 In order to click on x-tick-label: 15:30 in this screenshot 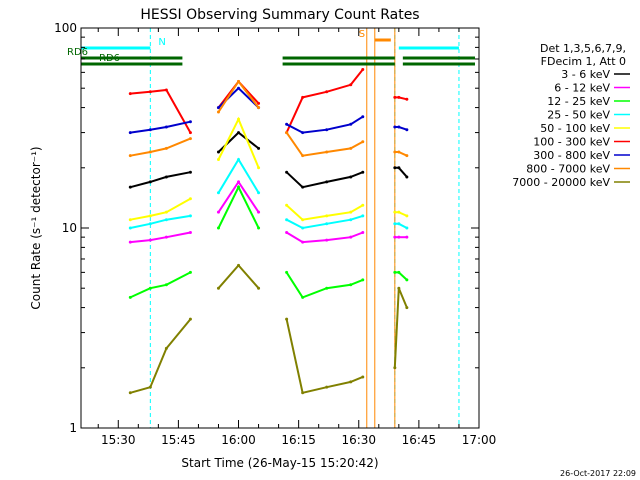, I will do `click(118, 440)`.